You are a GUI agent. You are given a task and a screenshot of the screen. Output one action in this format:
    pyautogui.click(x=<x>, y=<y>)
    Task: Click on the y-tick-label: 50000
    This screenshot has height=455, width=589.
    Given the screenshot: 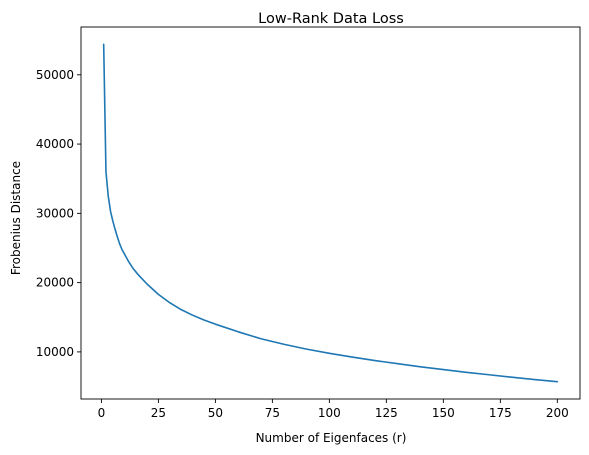 What is the action you would take?
    pyautogui.click(x=55, y=75)
    